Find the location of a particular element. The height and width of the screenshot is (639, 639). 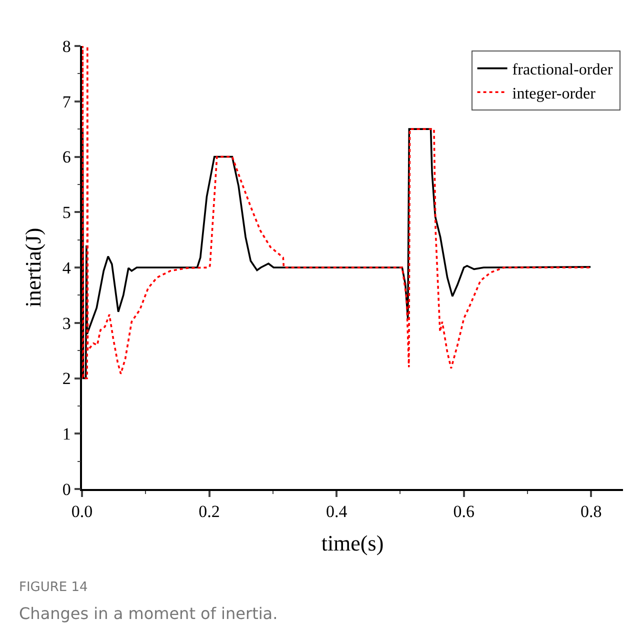

legend-label: fractional-order is located at coordinates (563, 70).